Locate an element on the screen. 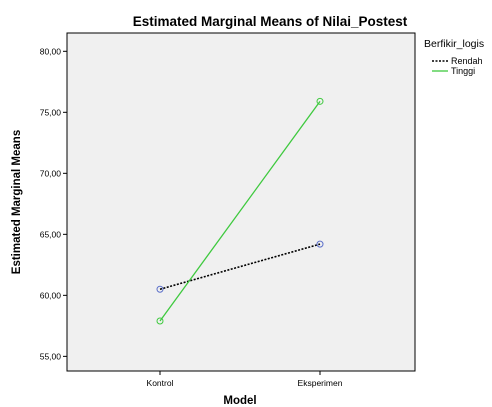 This screenshot has width=492, height=407. x-axis-title: Model is located at coordinates (239, 401).